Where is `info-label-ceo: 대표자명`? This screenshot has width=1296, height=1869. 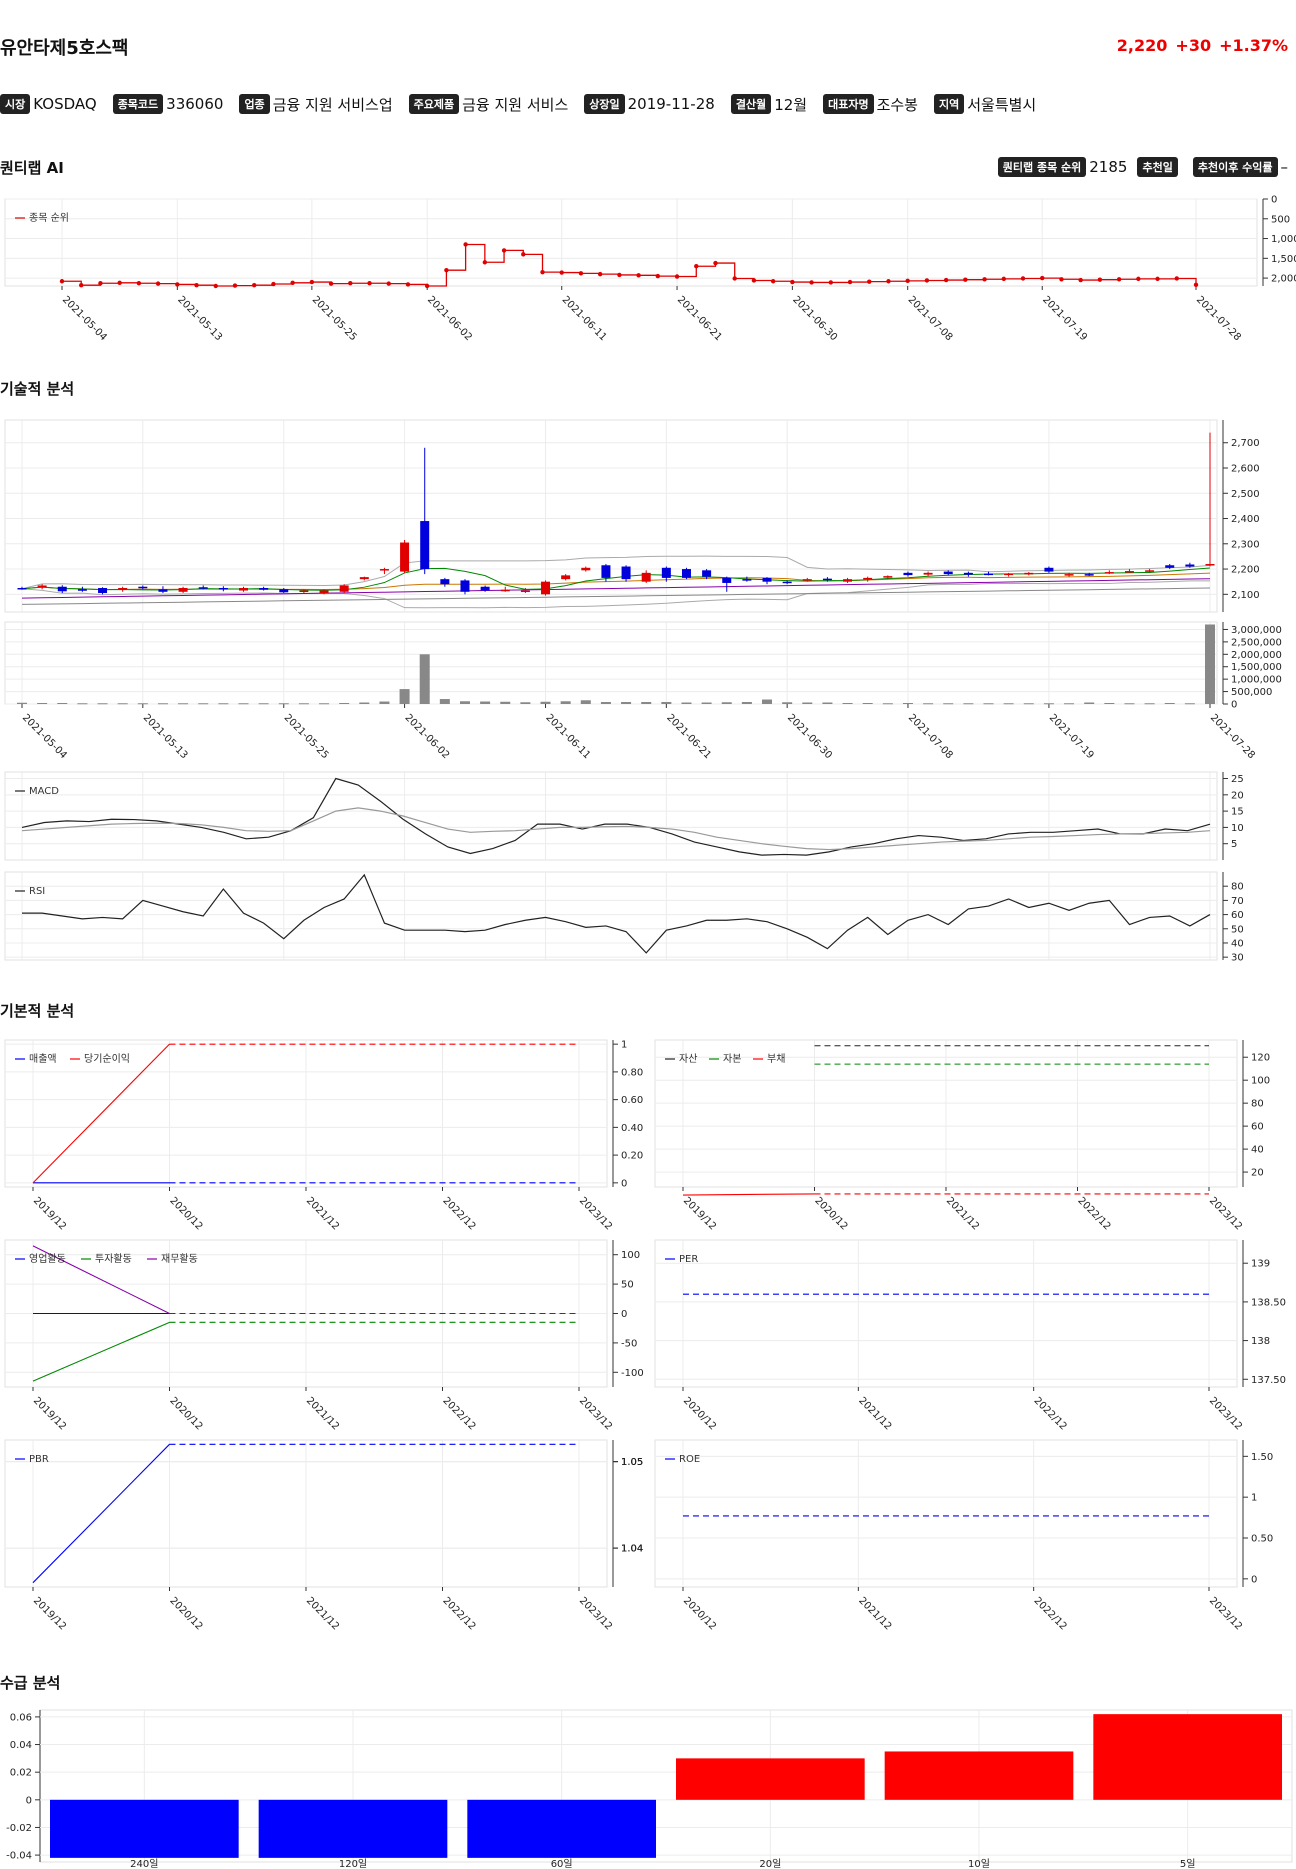 info-label-ceo: 대표자명 is located at coordinates (848, 104).